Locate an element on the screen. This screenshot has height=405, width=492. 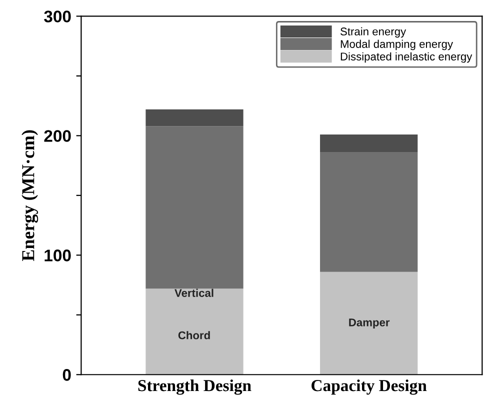
annotation: Vertical is located at coordinates (194, 292).